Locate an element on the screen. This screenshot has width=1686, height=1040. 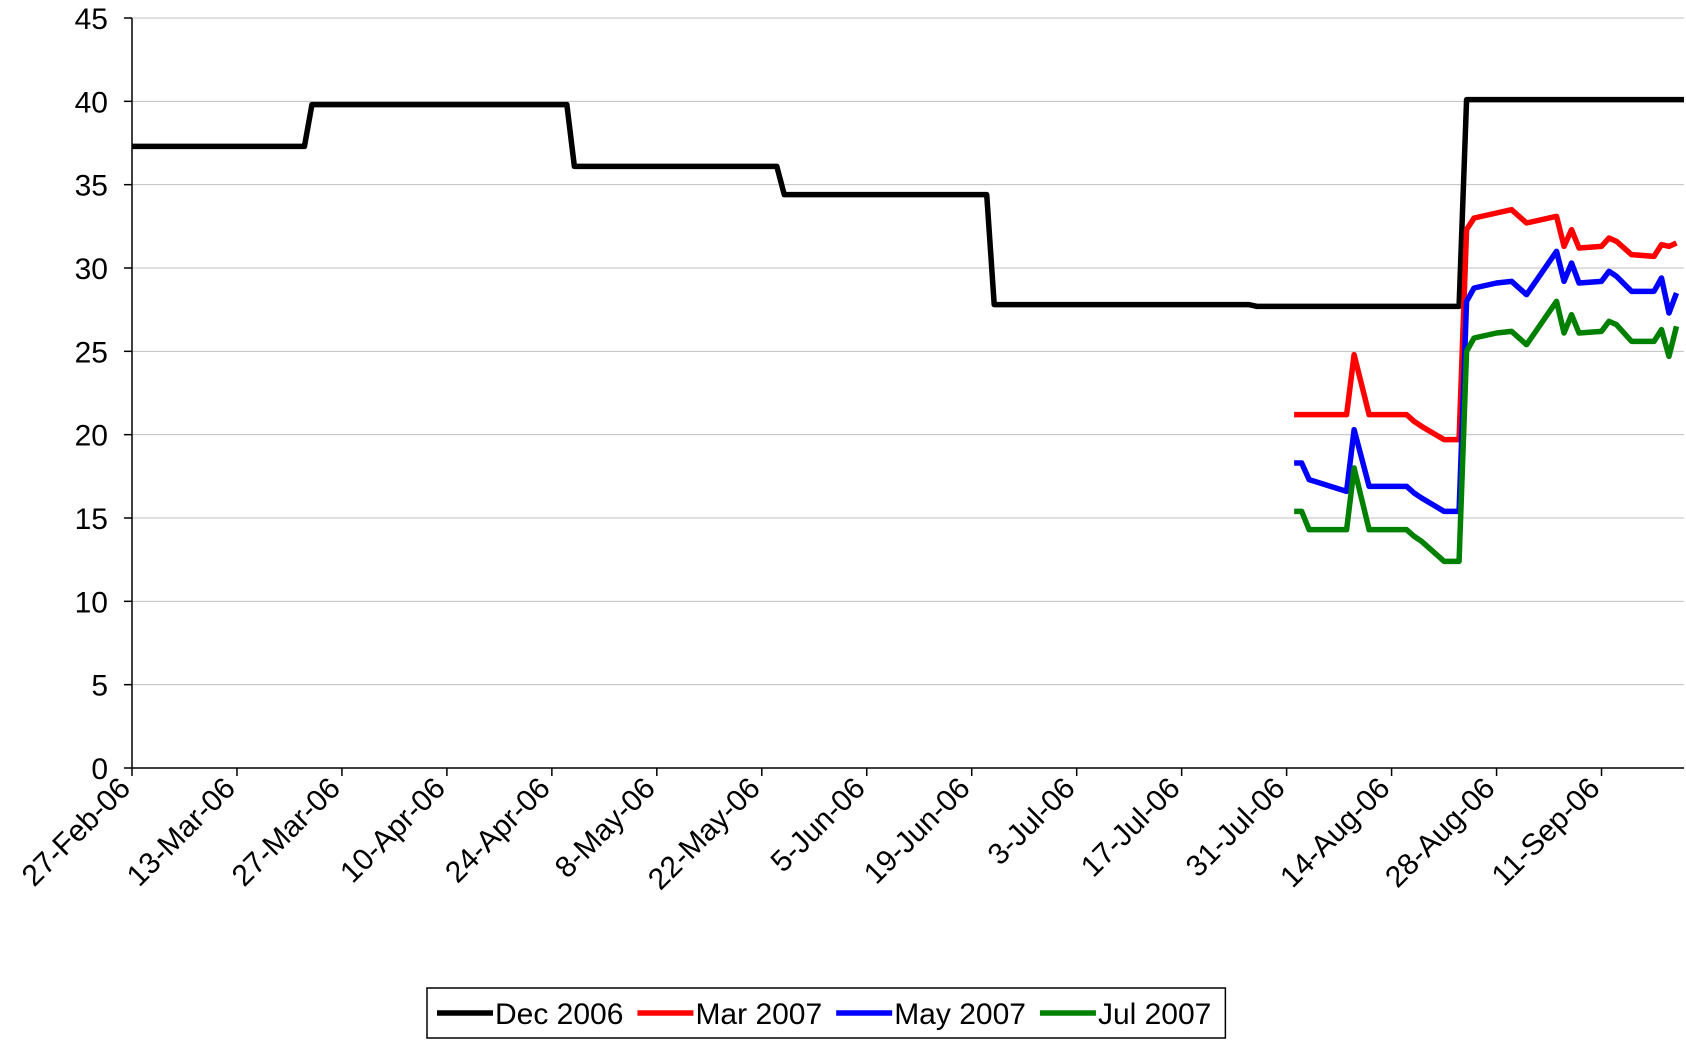
x-tick-label: 31-Jul-06 is located at coordinates (1236, 828).